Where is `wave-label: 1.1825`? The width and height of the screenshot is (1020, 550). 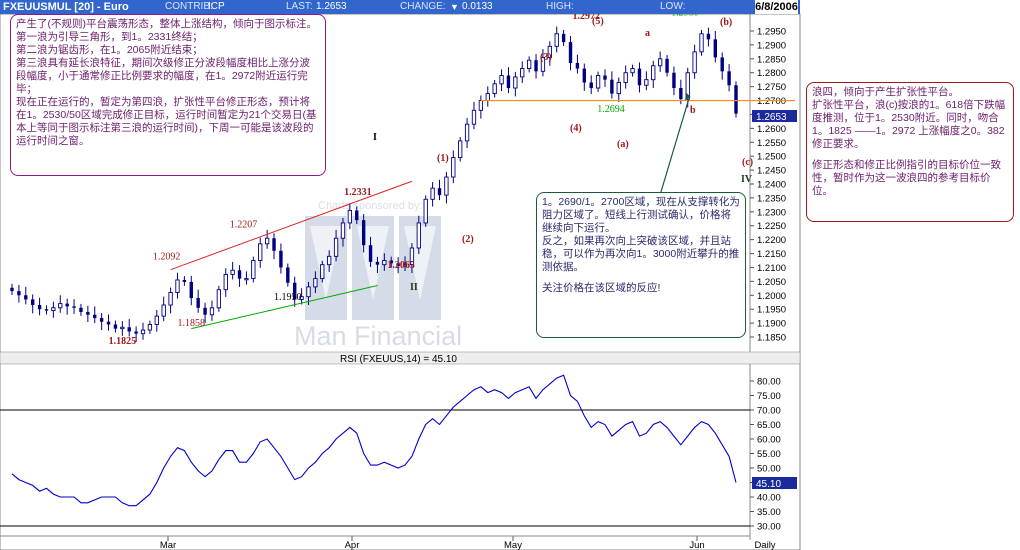
wave-label: 1.1825 is located at coordinates (123, 341).